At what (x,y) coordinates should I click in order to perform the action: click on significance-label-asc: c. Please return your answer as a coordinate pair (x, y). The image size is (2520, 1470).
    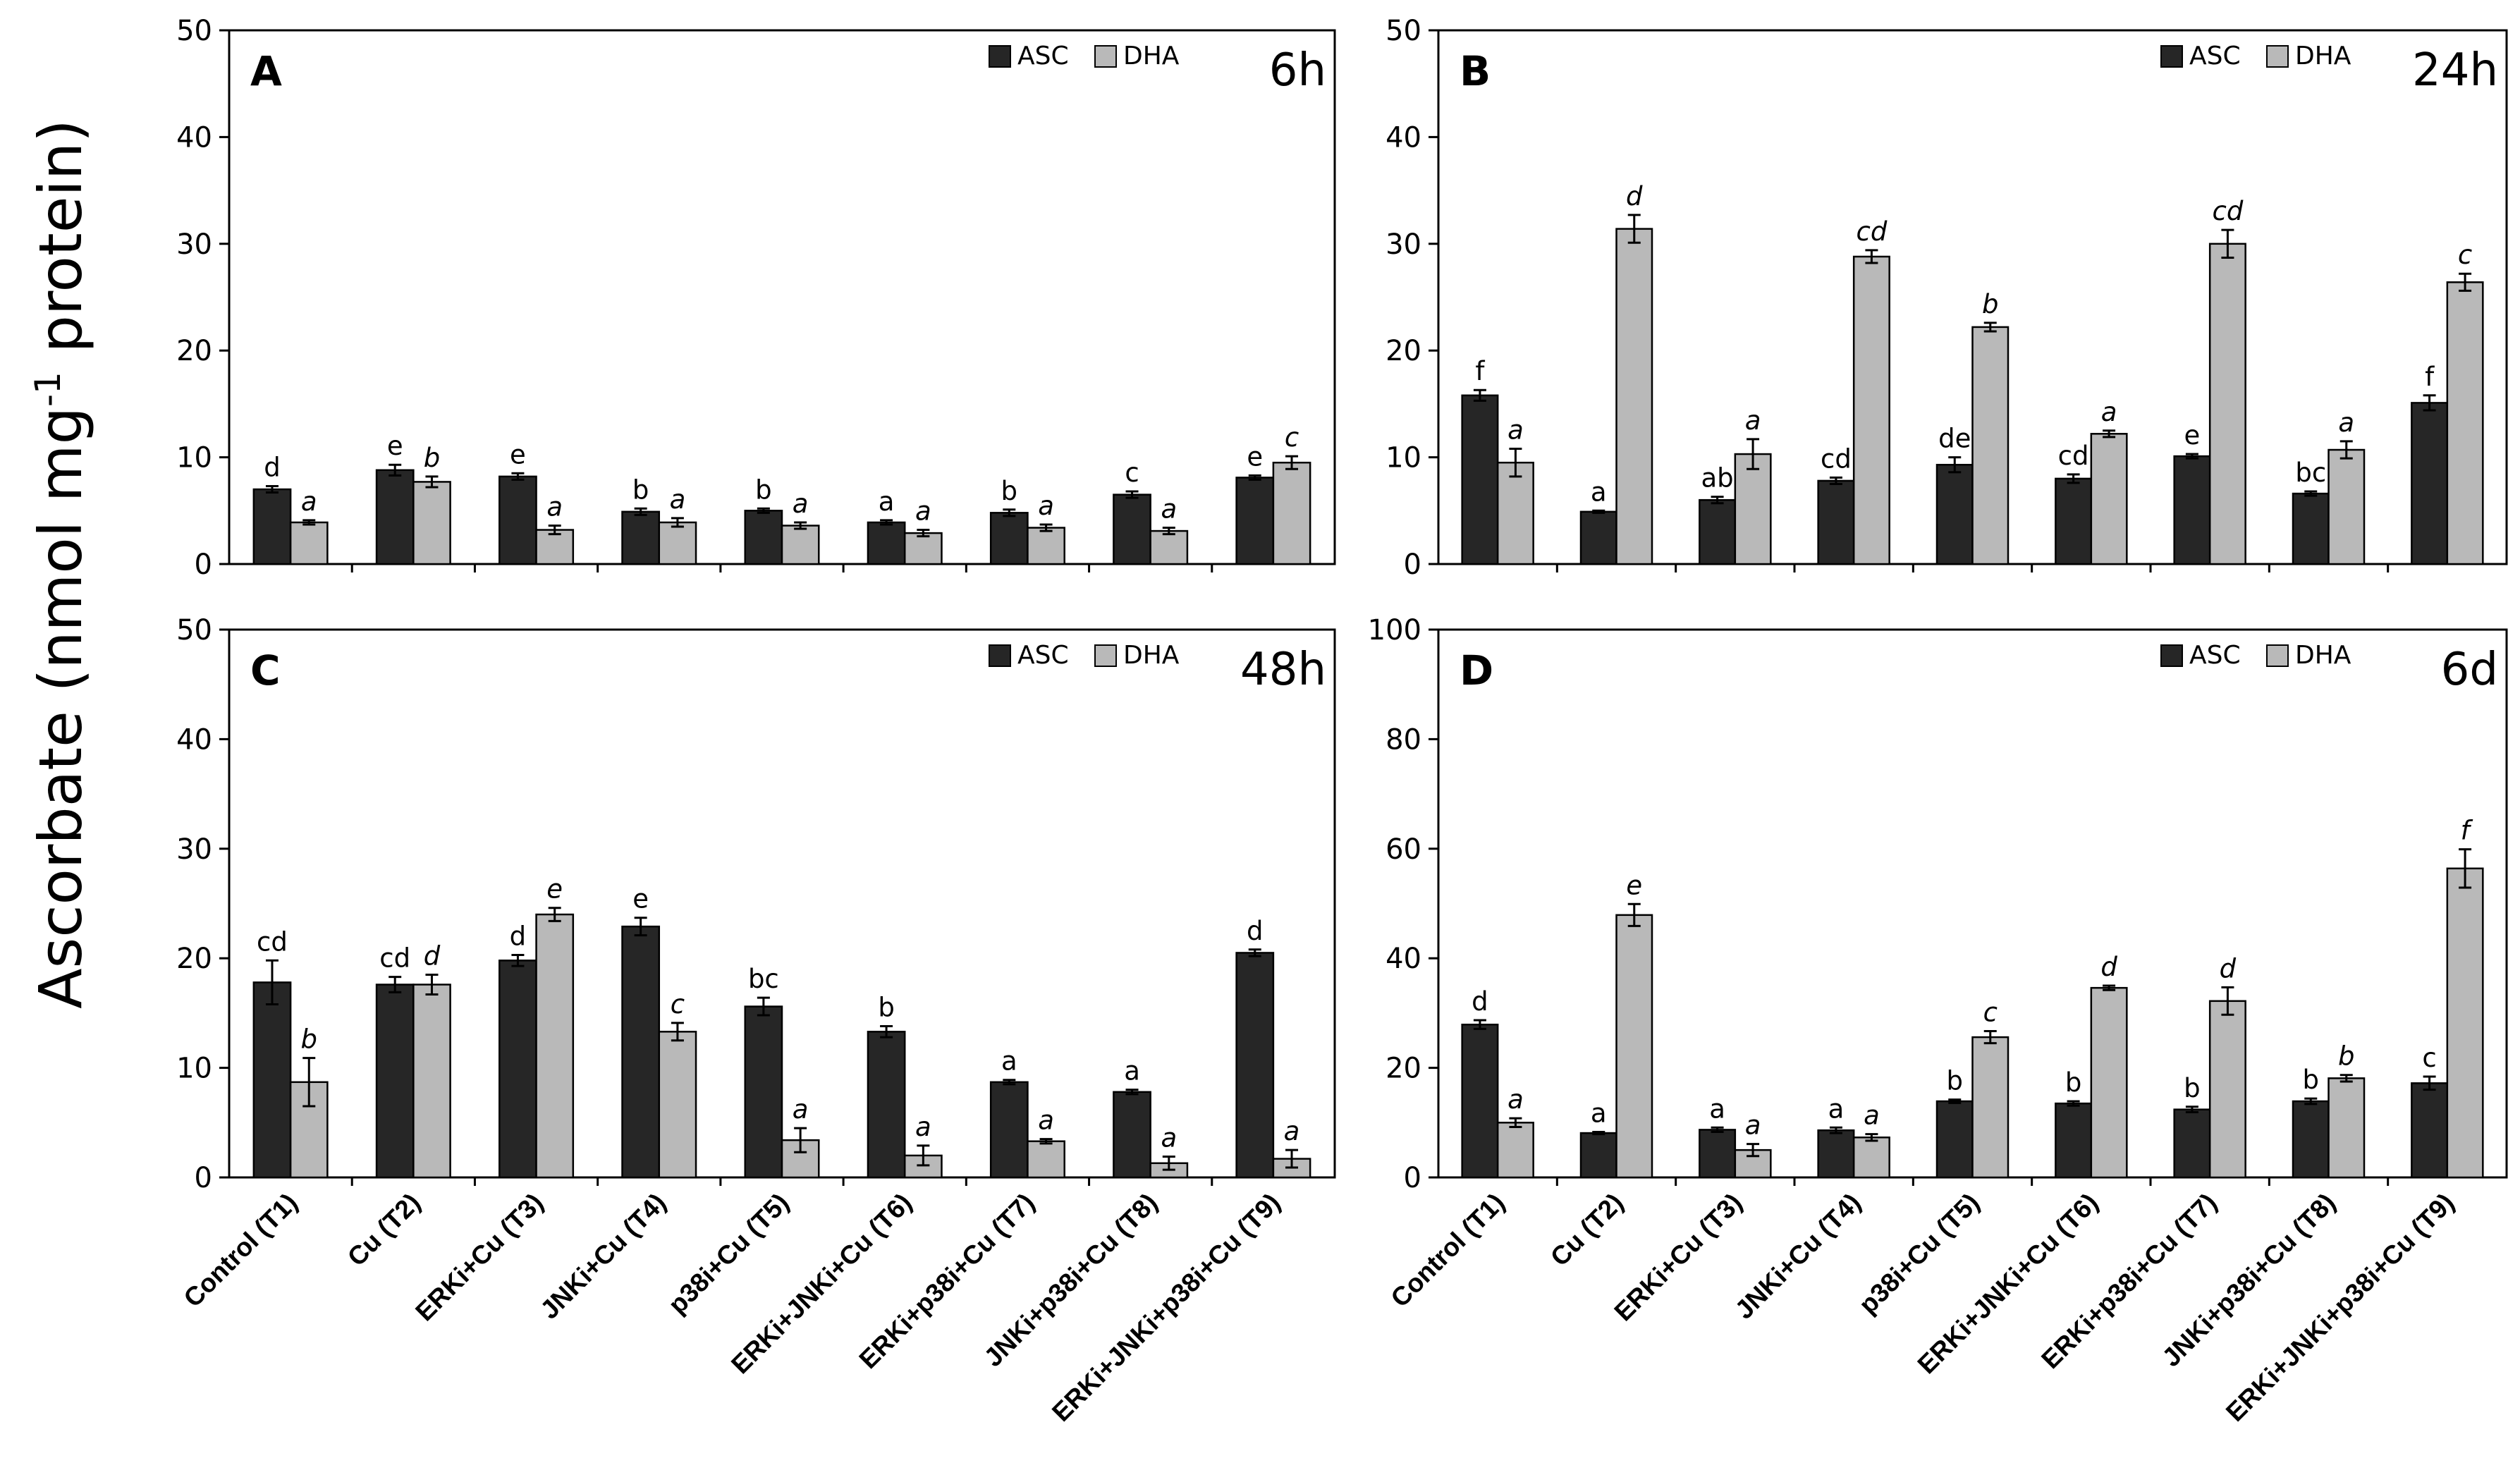
    Looking at the image, I should click on (1132, 473).